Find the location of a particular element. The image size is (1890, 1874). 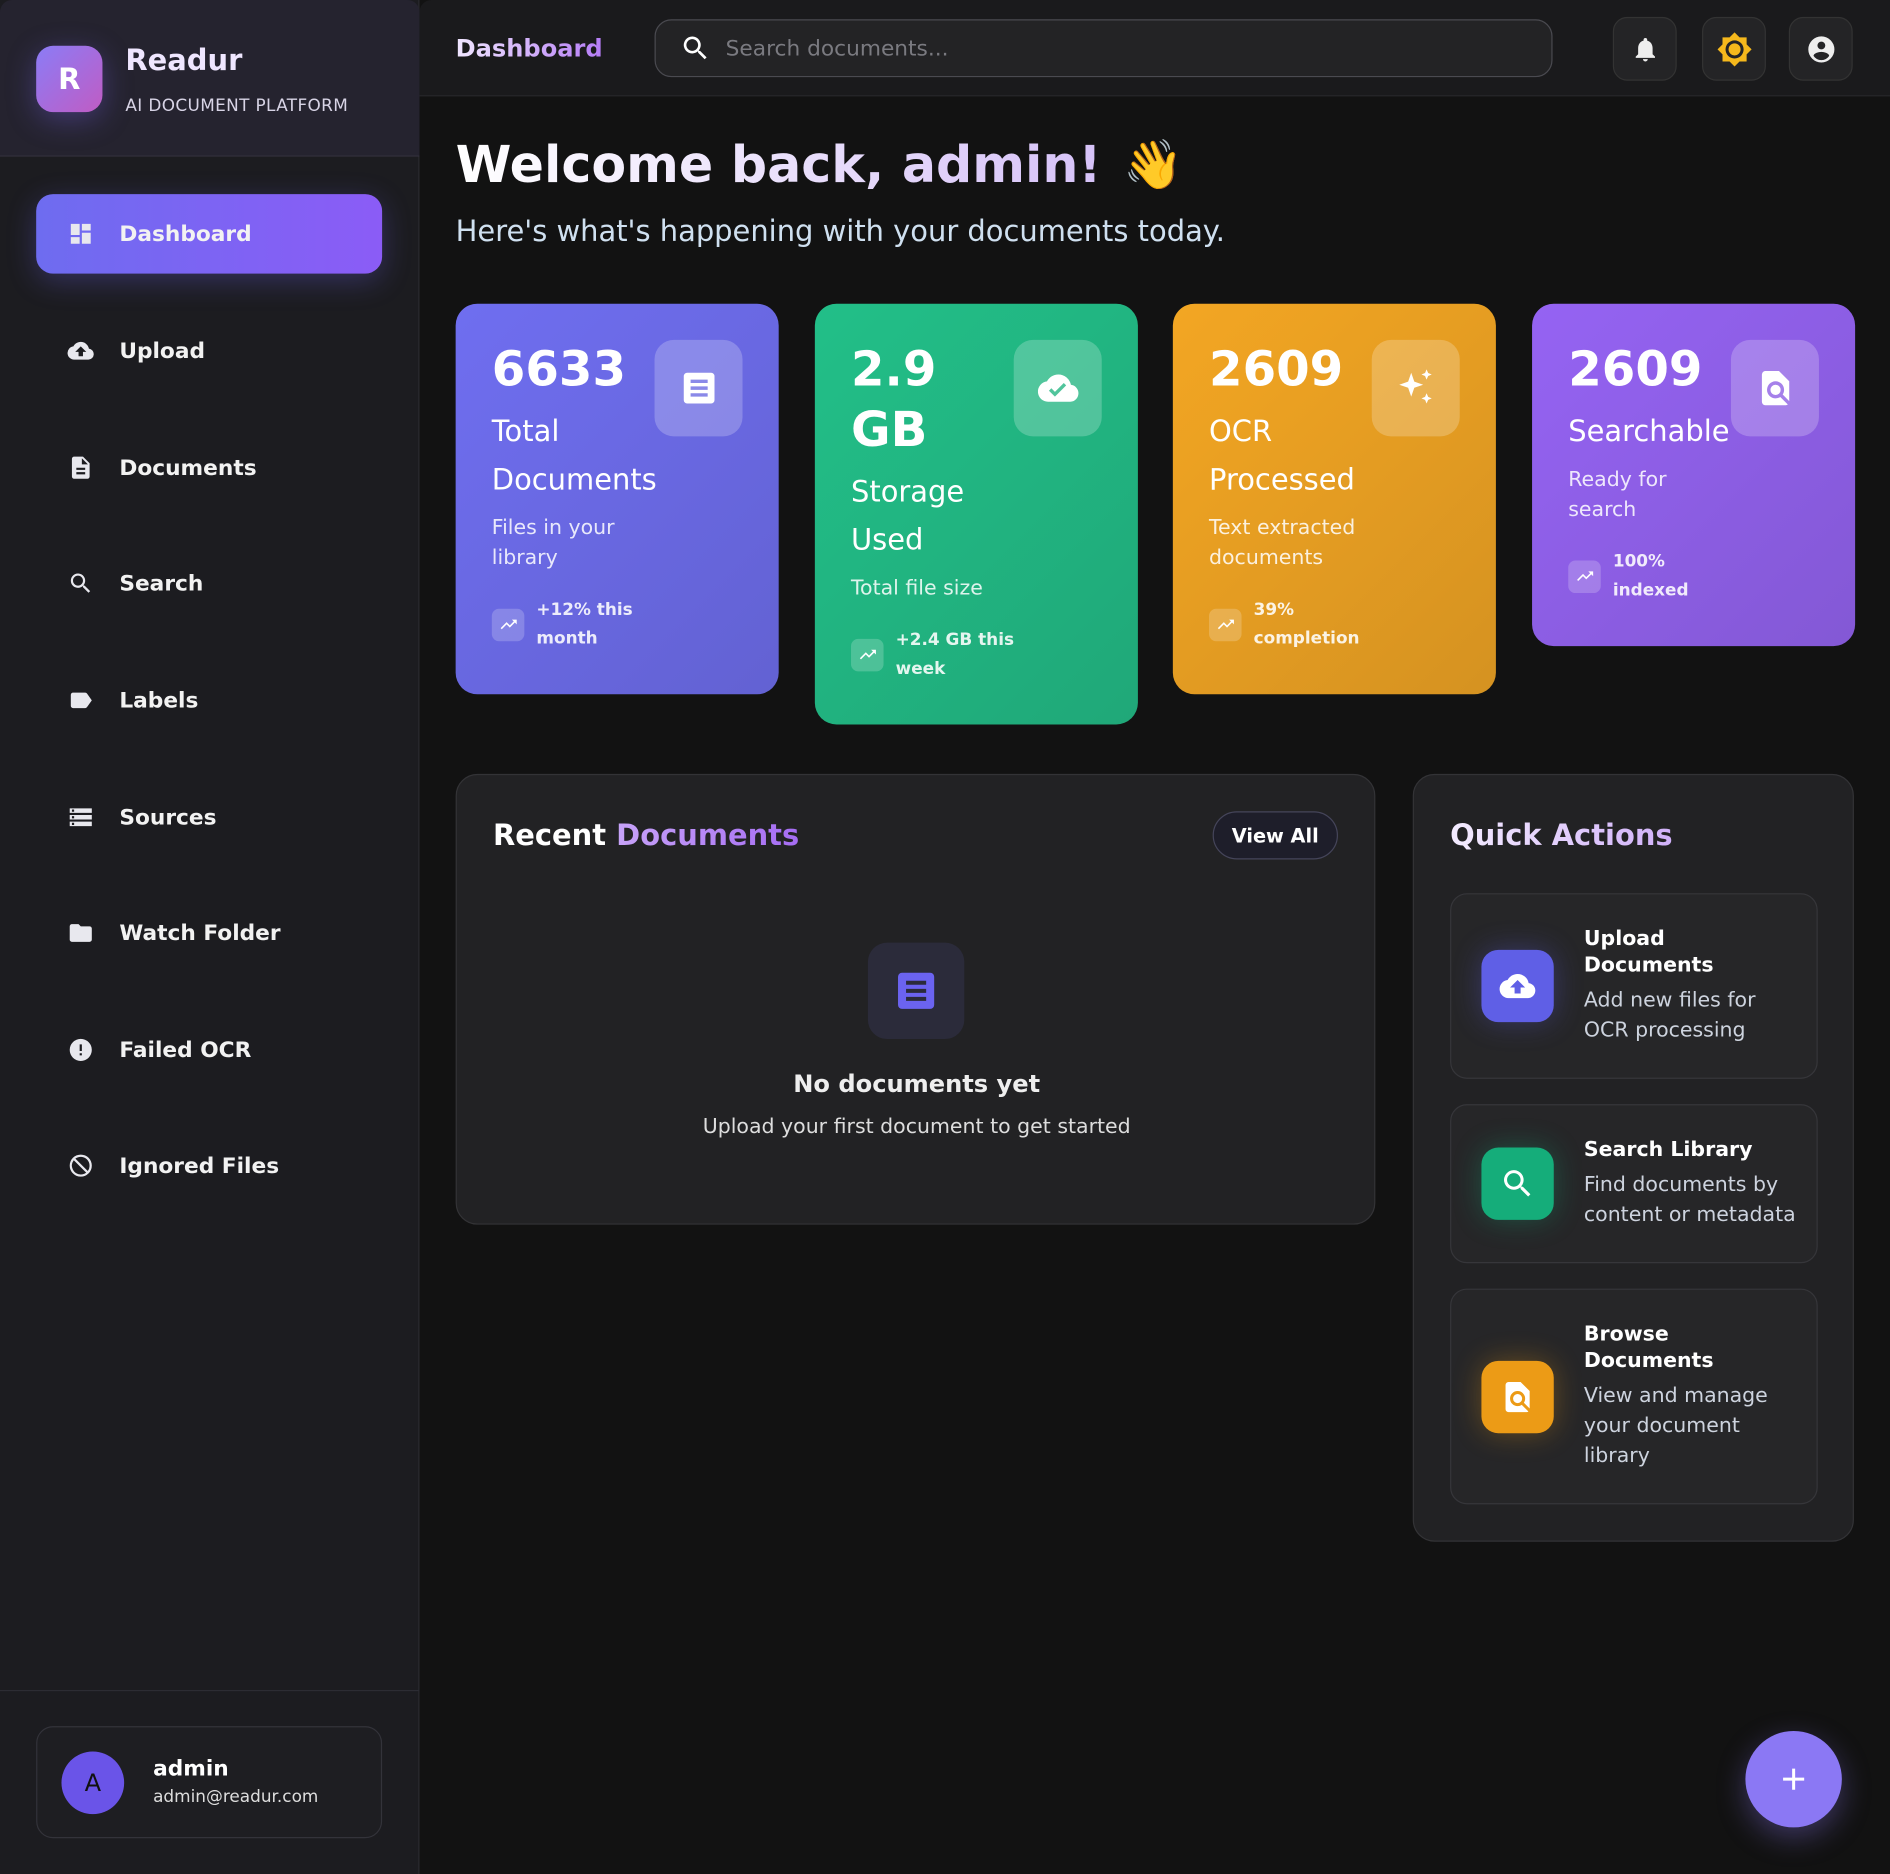

sidebar-item-label: Watch Folder is located at coordinates (200, 933).